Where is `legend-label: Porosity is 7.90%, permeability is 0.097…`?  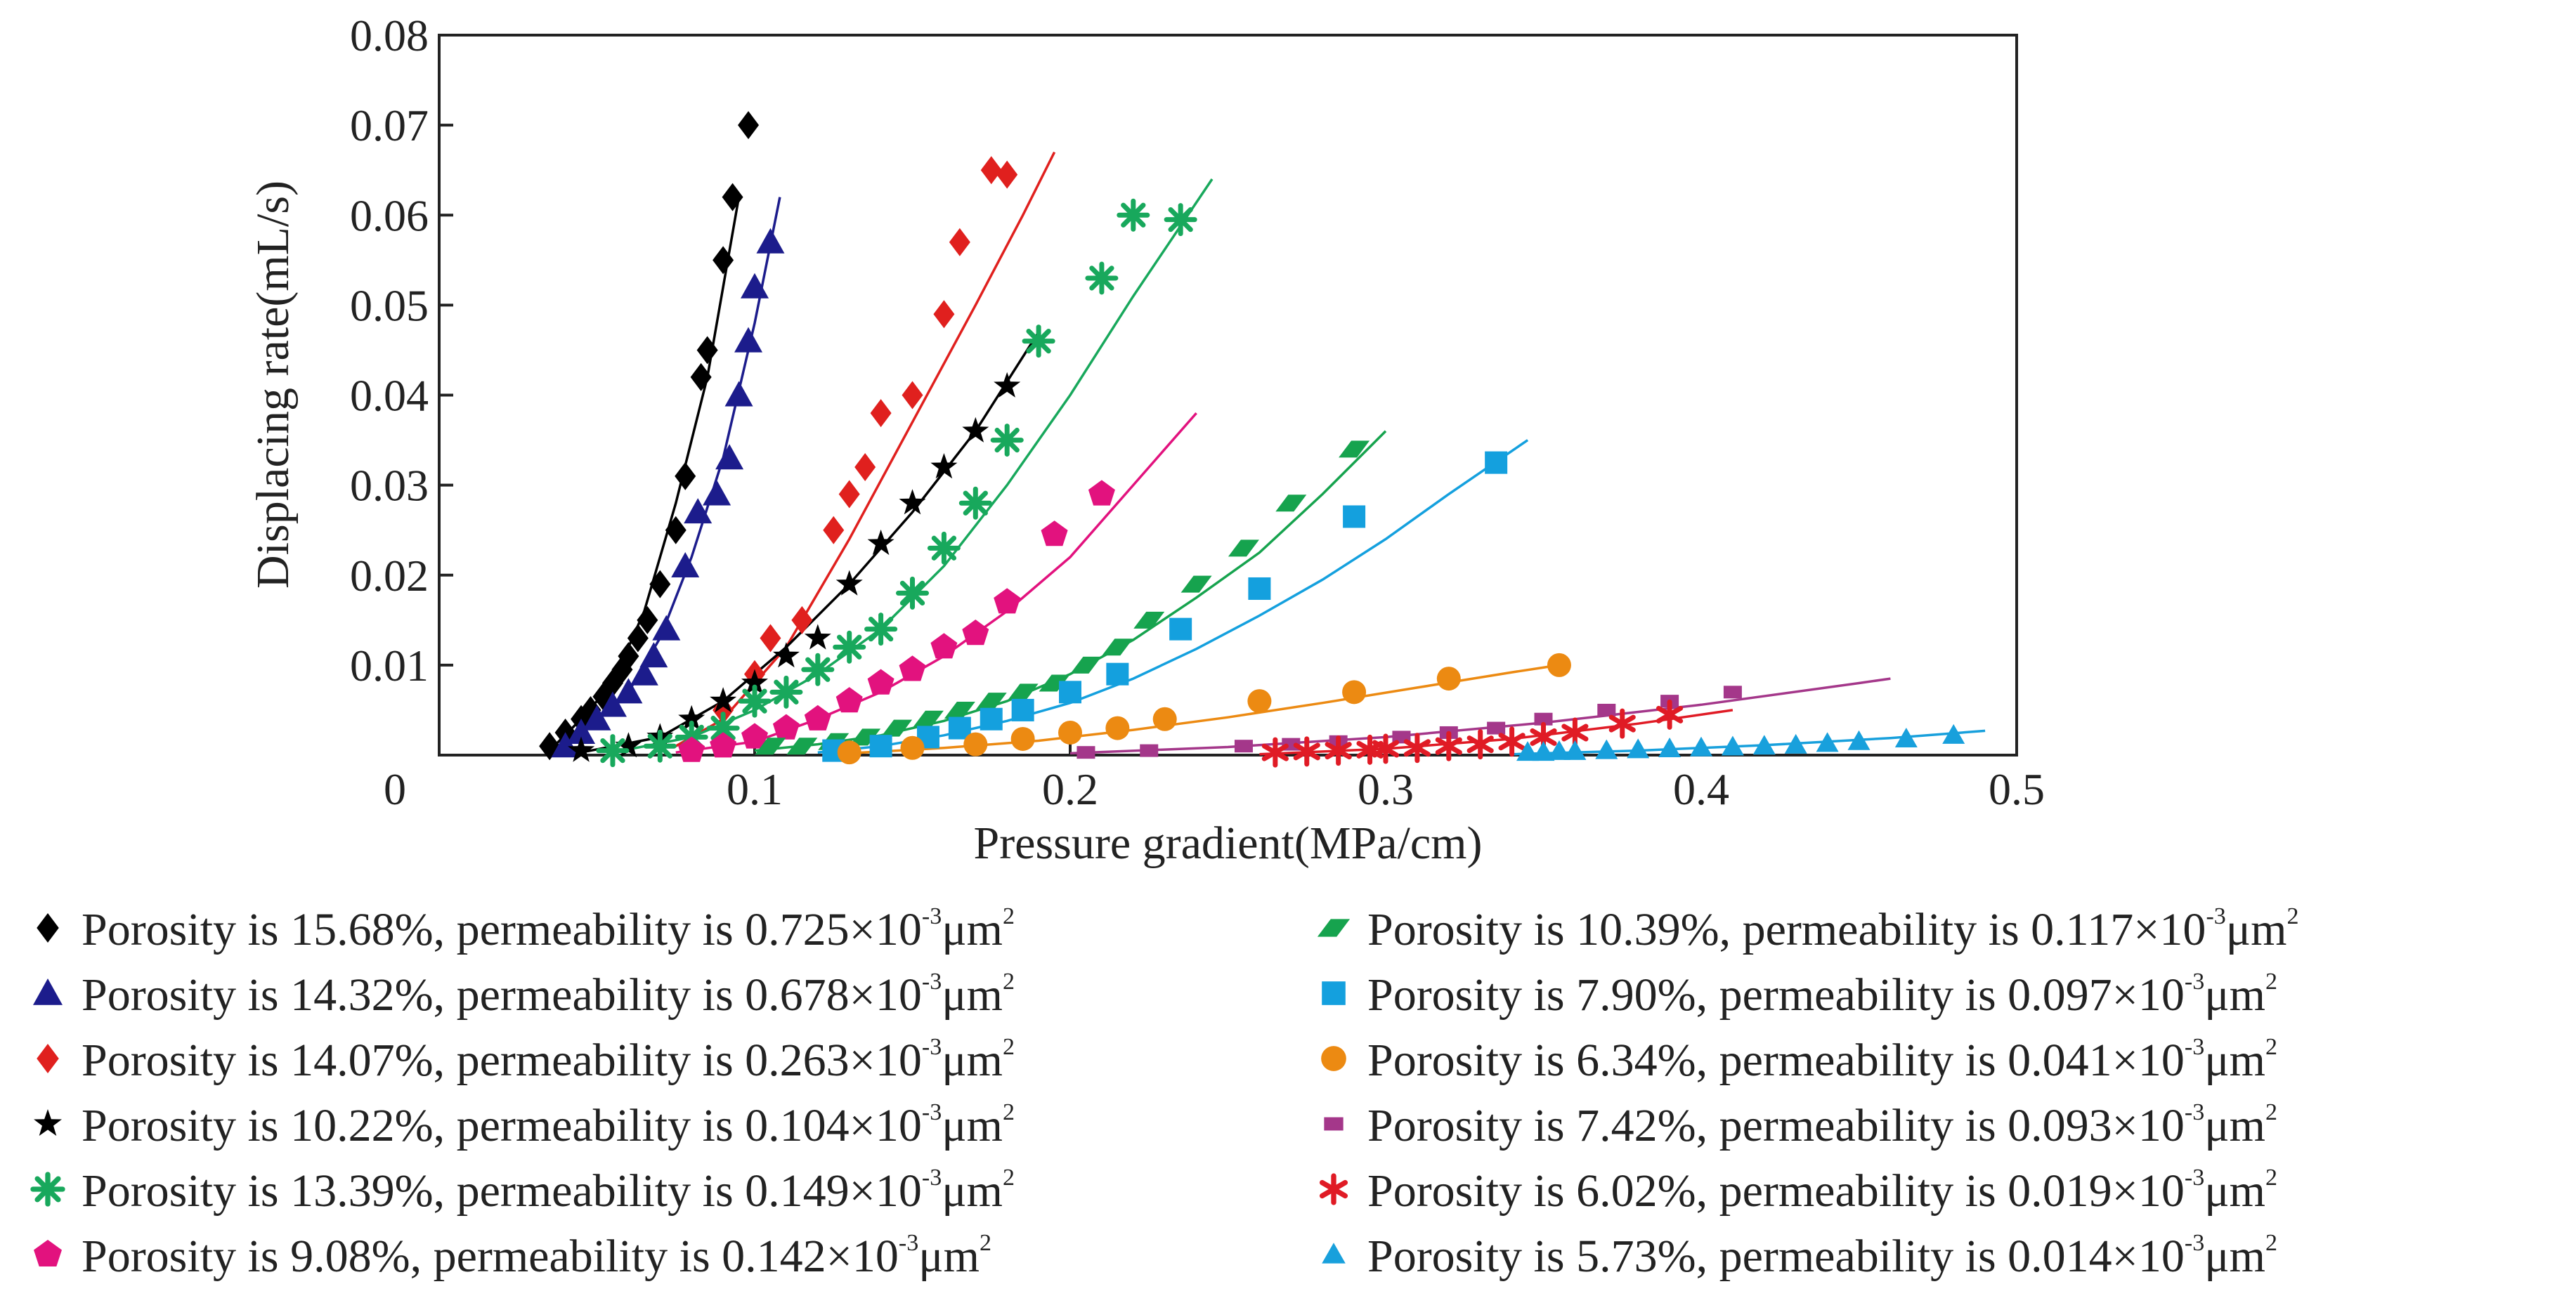
legend-label: Porosity is 7.90%, permeability is 0.097… is located at coordinates (1822, 995).